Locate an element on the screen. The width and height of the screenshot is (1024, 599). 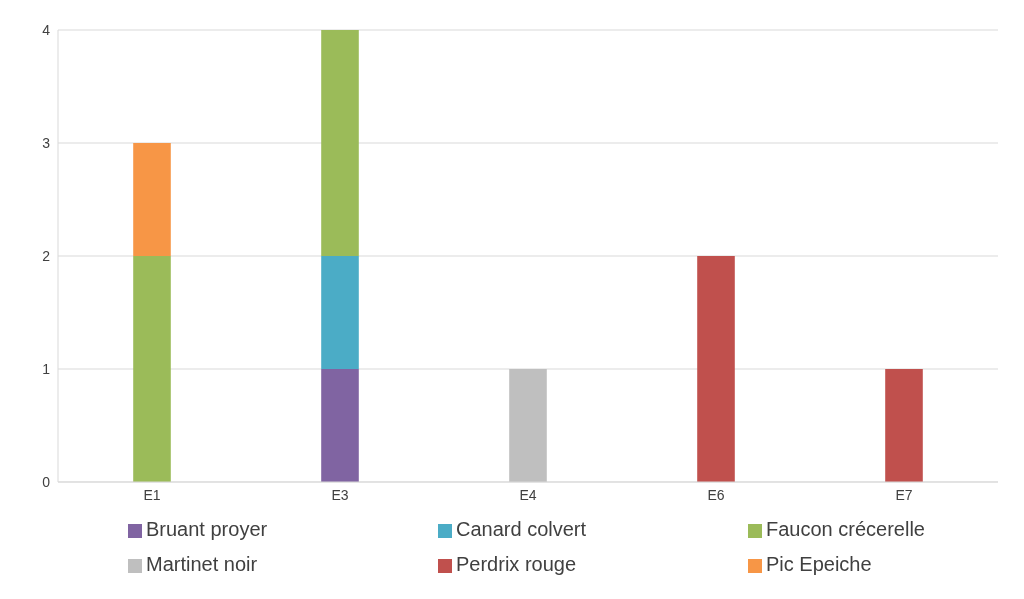
legend-label: Martinet noir is located at coordinates (202, 564).